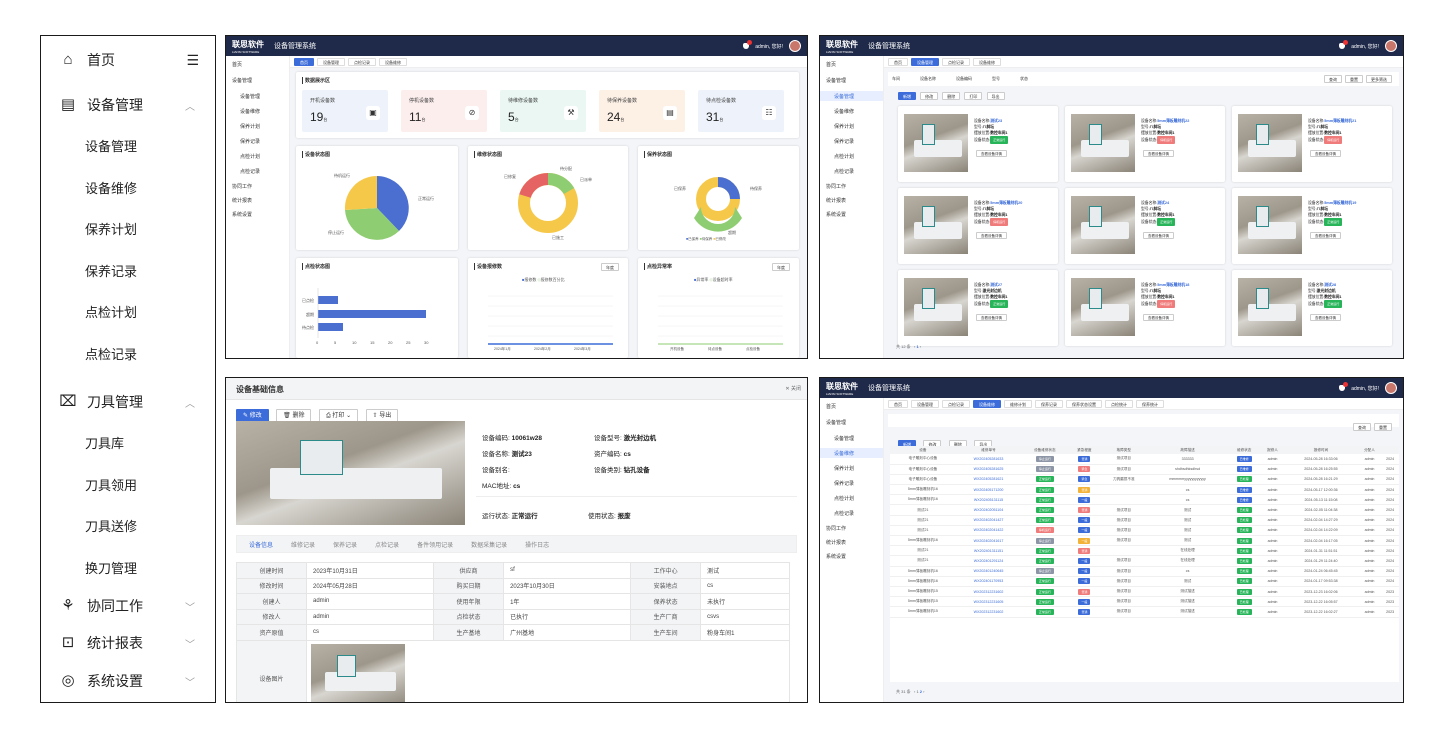 The height and width of the screenshot is (741, 1449). What do you see at coordinates (956, 403) in the screenshot?
I see `tab-item: 点检记录` at bounding box center [956, 403].